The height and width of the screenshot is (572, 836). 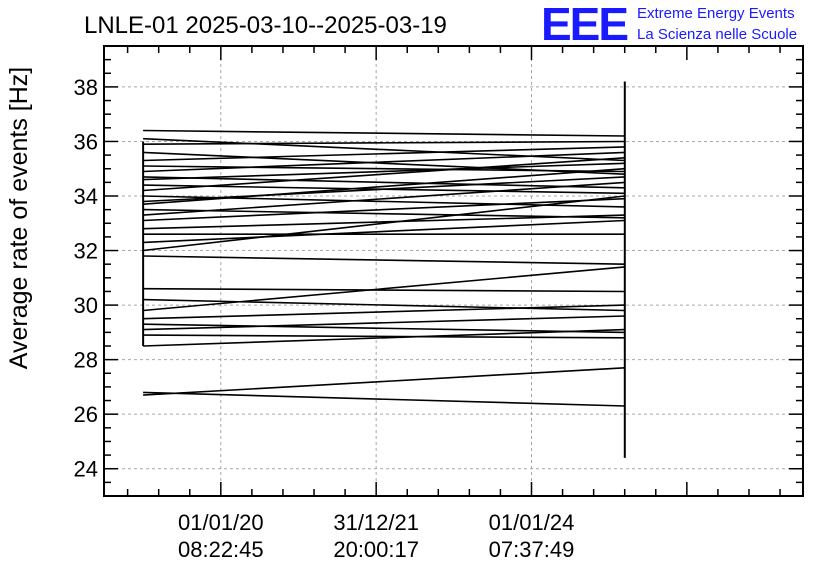 What do you see at coordinates (376, 549) in the screenshot?
I see `x-tick-label-time: 20:00:17` at bounding box center [376, 549].